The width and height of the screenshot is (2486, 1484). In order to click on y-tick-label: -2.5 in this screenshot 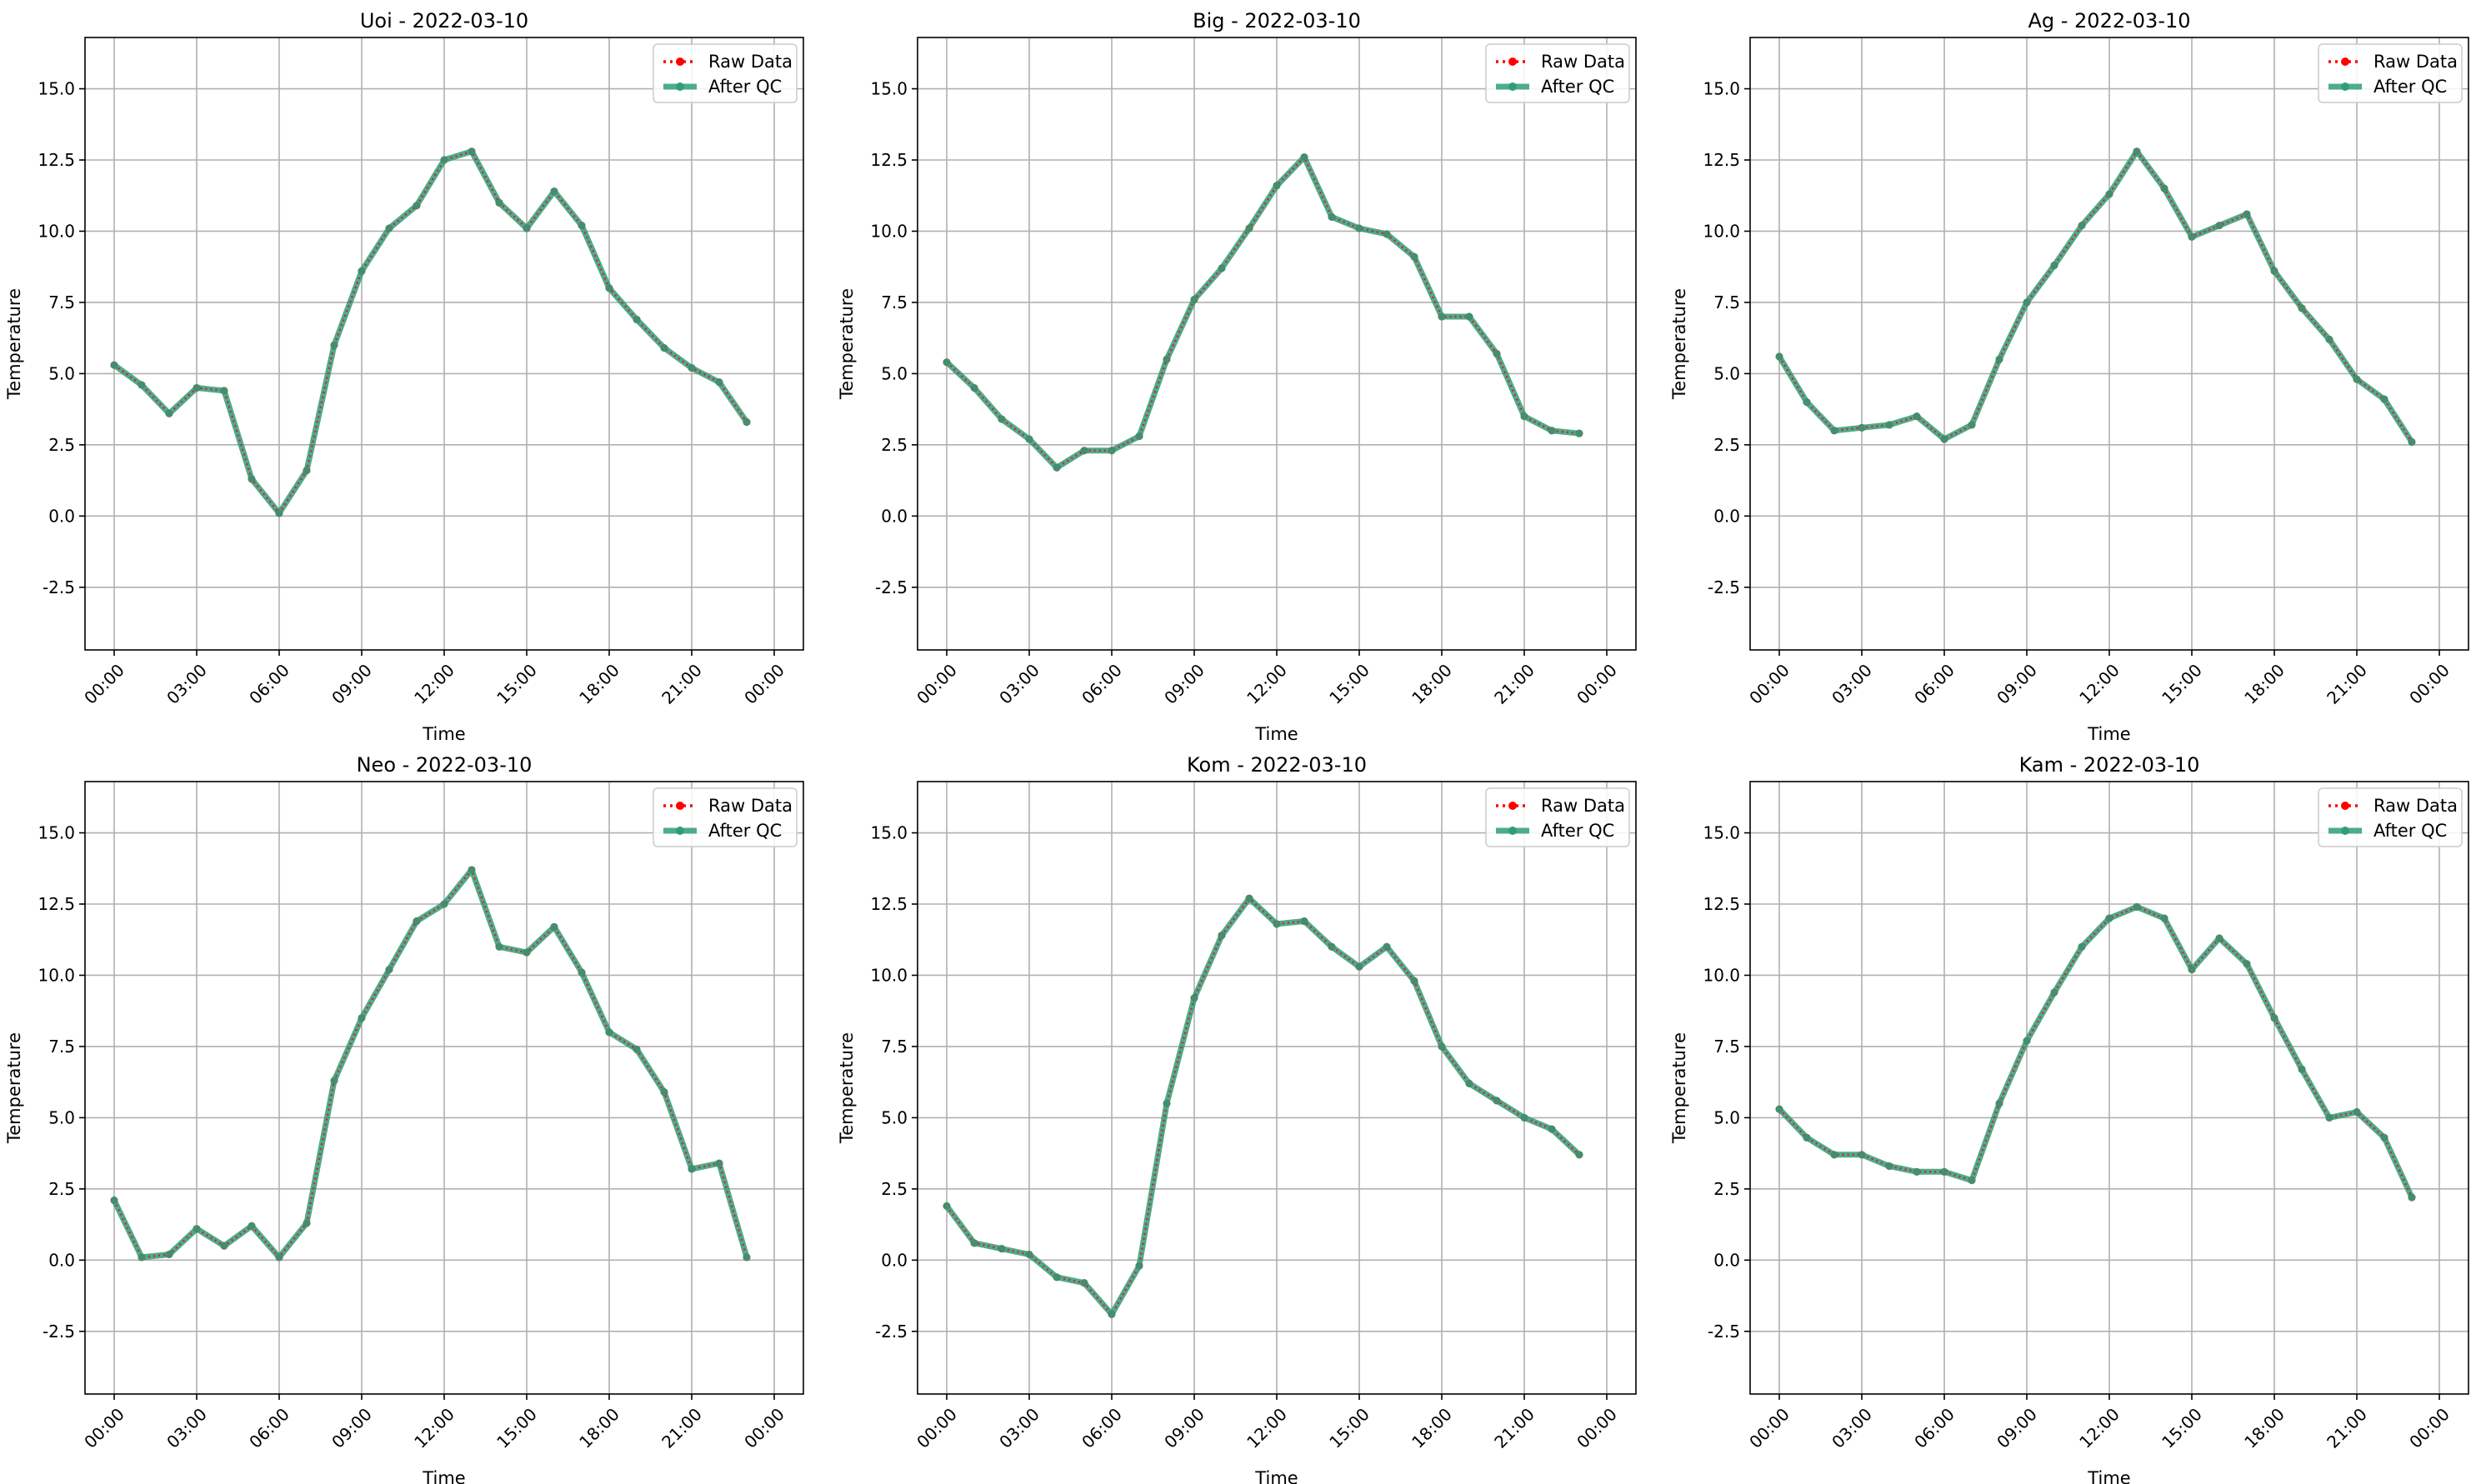, I will do `click(892, 587)`.